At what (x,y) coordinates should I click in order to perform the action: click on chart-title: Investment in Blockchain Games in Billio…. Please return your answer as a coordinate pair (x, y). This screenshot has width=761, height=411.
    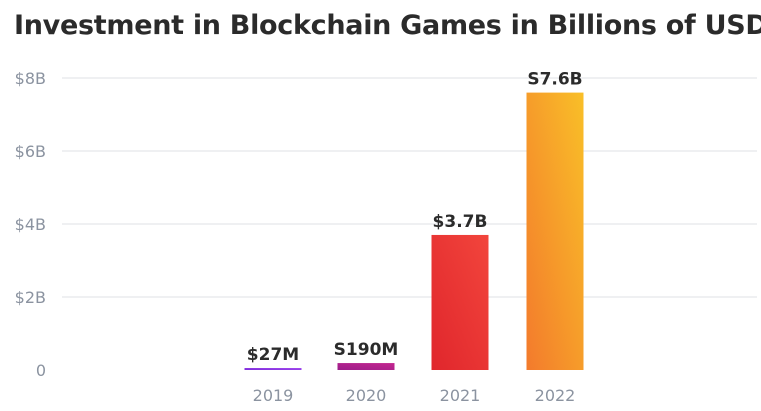
    Looking at the image, I should click on (387, 25).